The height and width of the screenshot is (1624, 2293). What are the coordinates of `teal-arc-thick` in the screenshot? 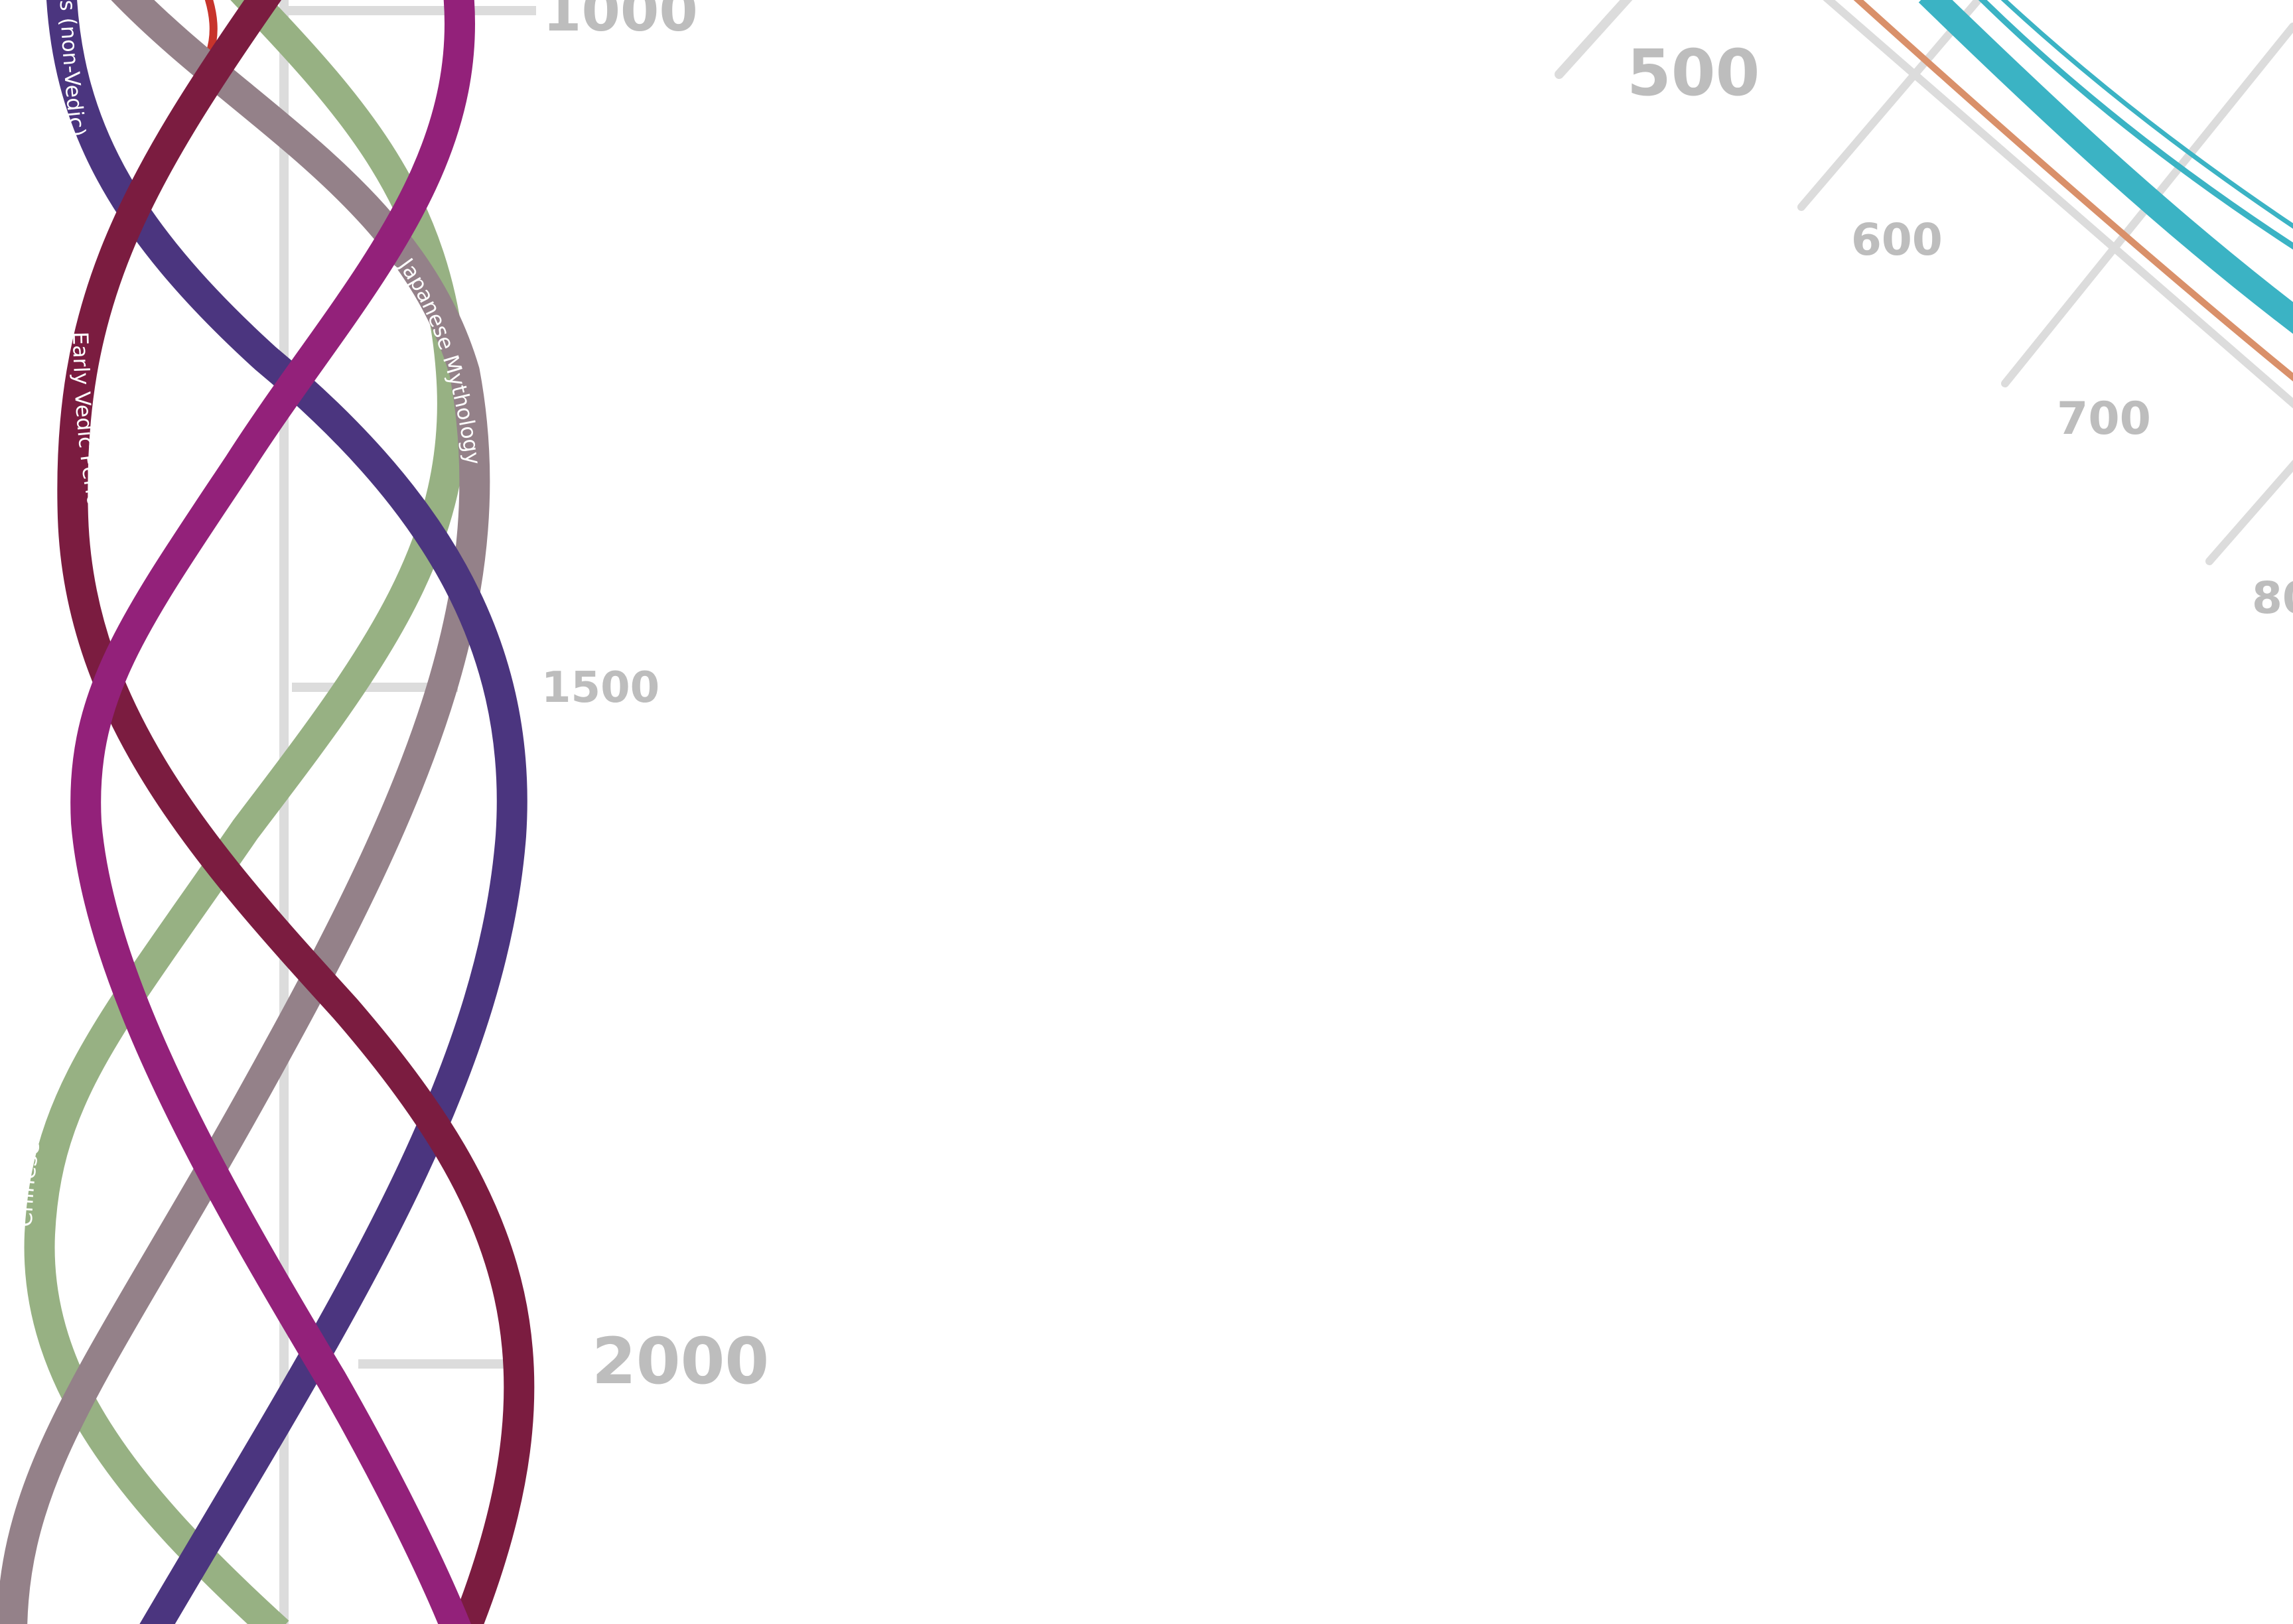 It's located at (2105, 167).